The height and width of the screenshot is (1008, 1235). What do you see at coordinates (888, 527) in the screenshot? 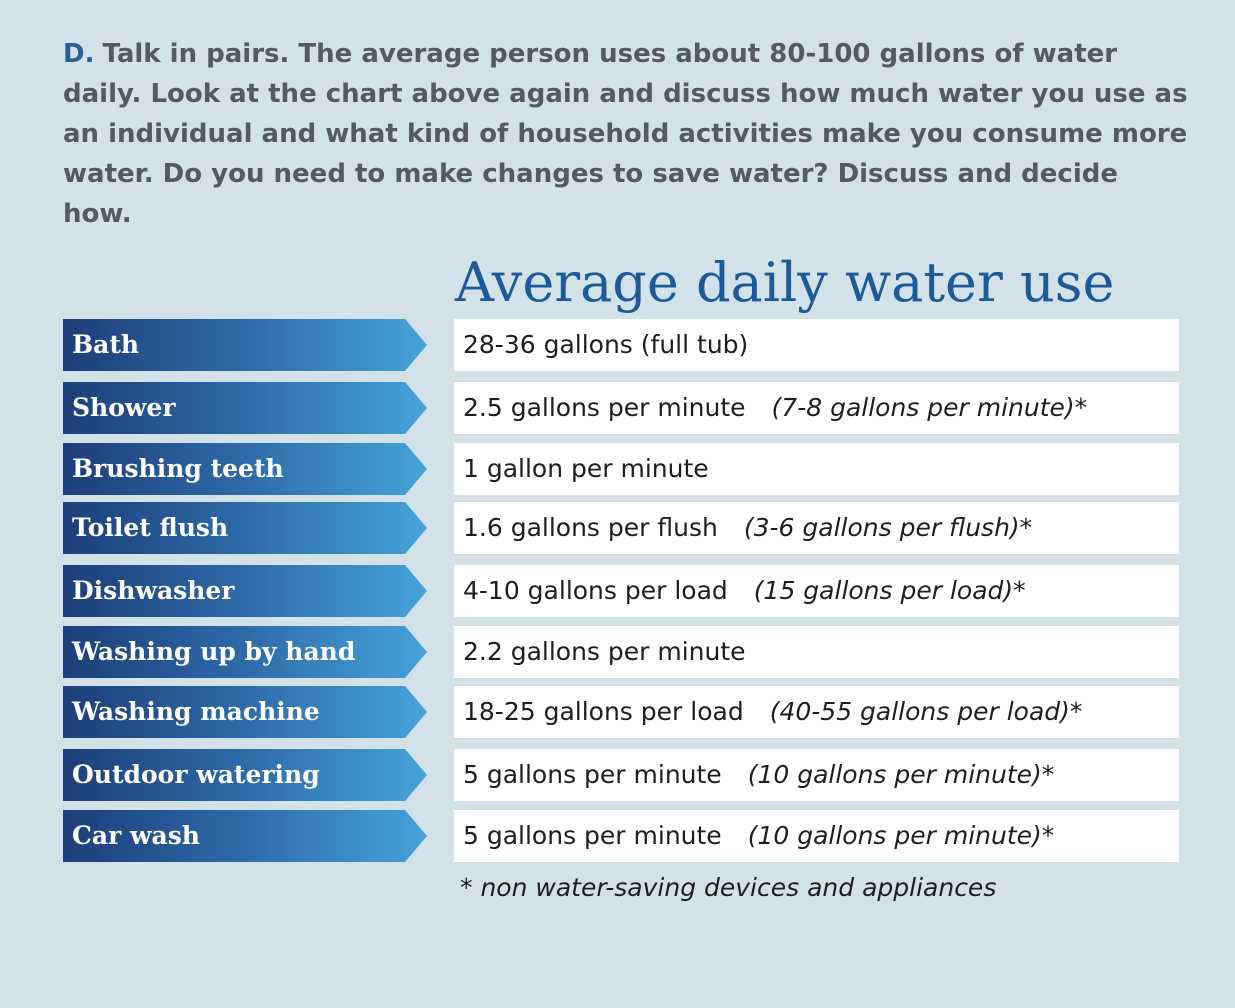
I see `value-alt-text: (3-6 gallons per flush)*` at bounding box center [888, 527].